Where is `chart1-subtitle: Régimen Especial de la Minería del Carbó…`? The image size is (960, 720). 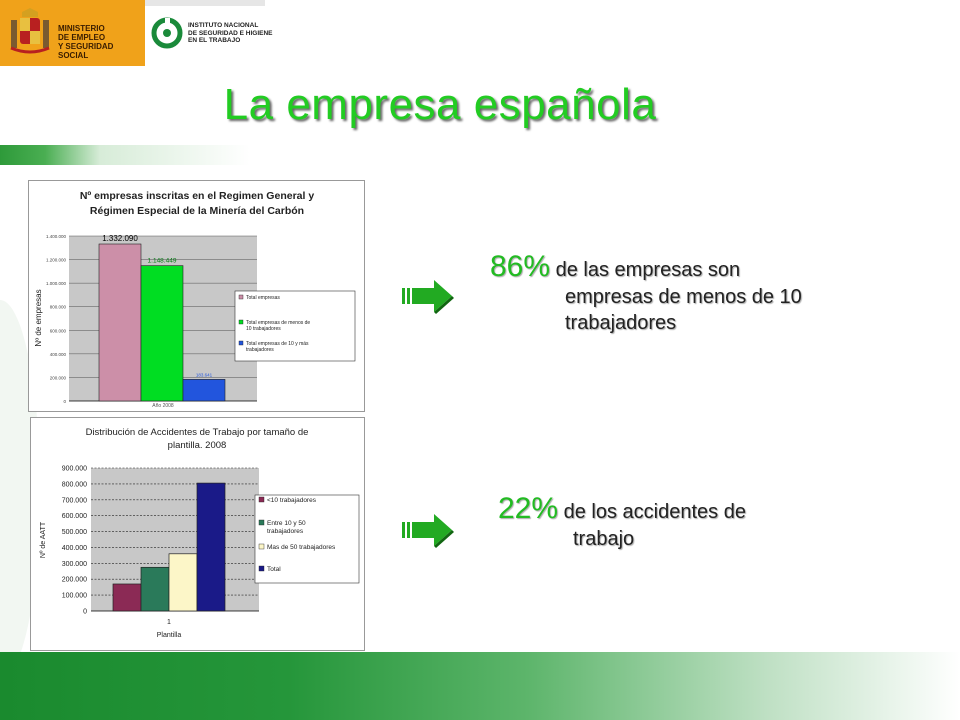
chart1-subtitle: Régimen Especial de la Minería del Carbó… is located at coordinates (197, 211).